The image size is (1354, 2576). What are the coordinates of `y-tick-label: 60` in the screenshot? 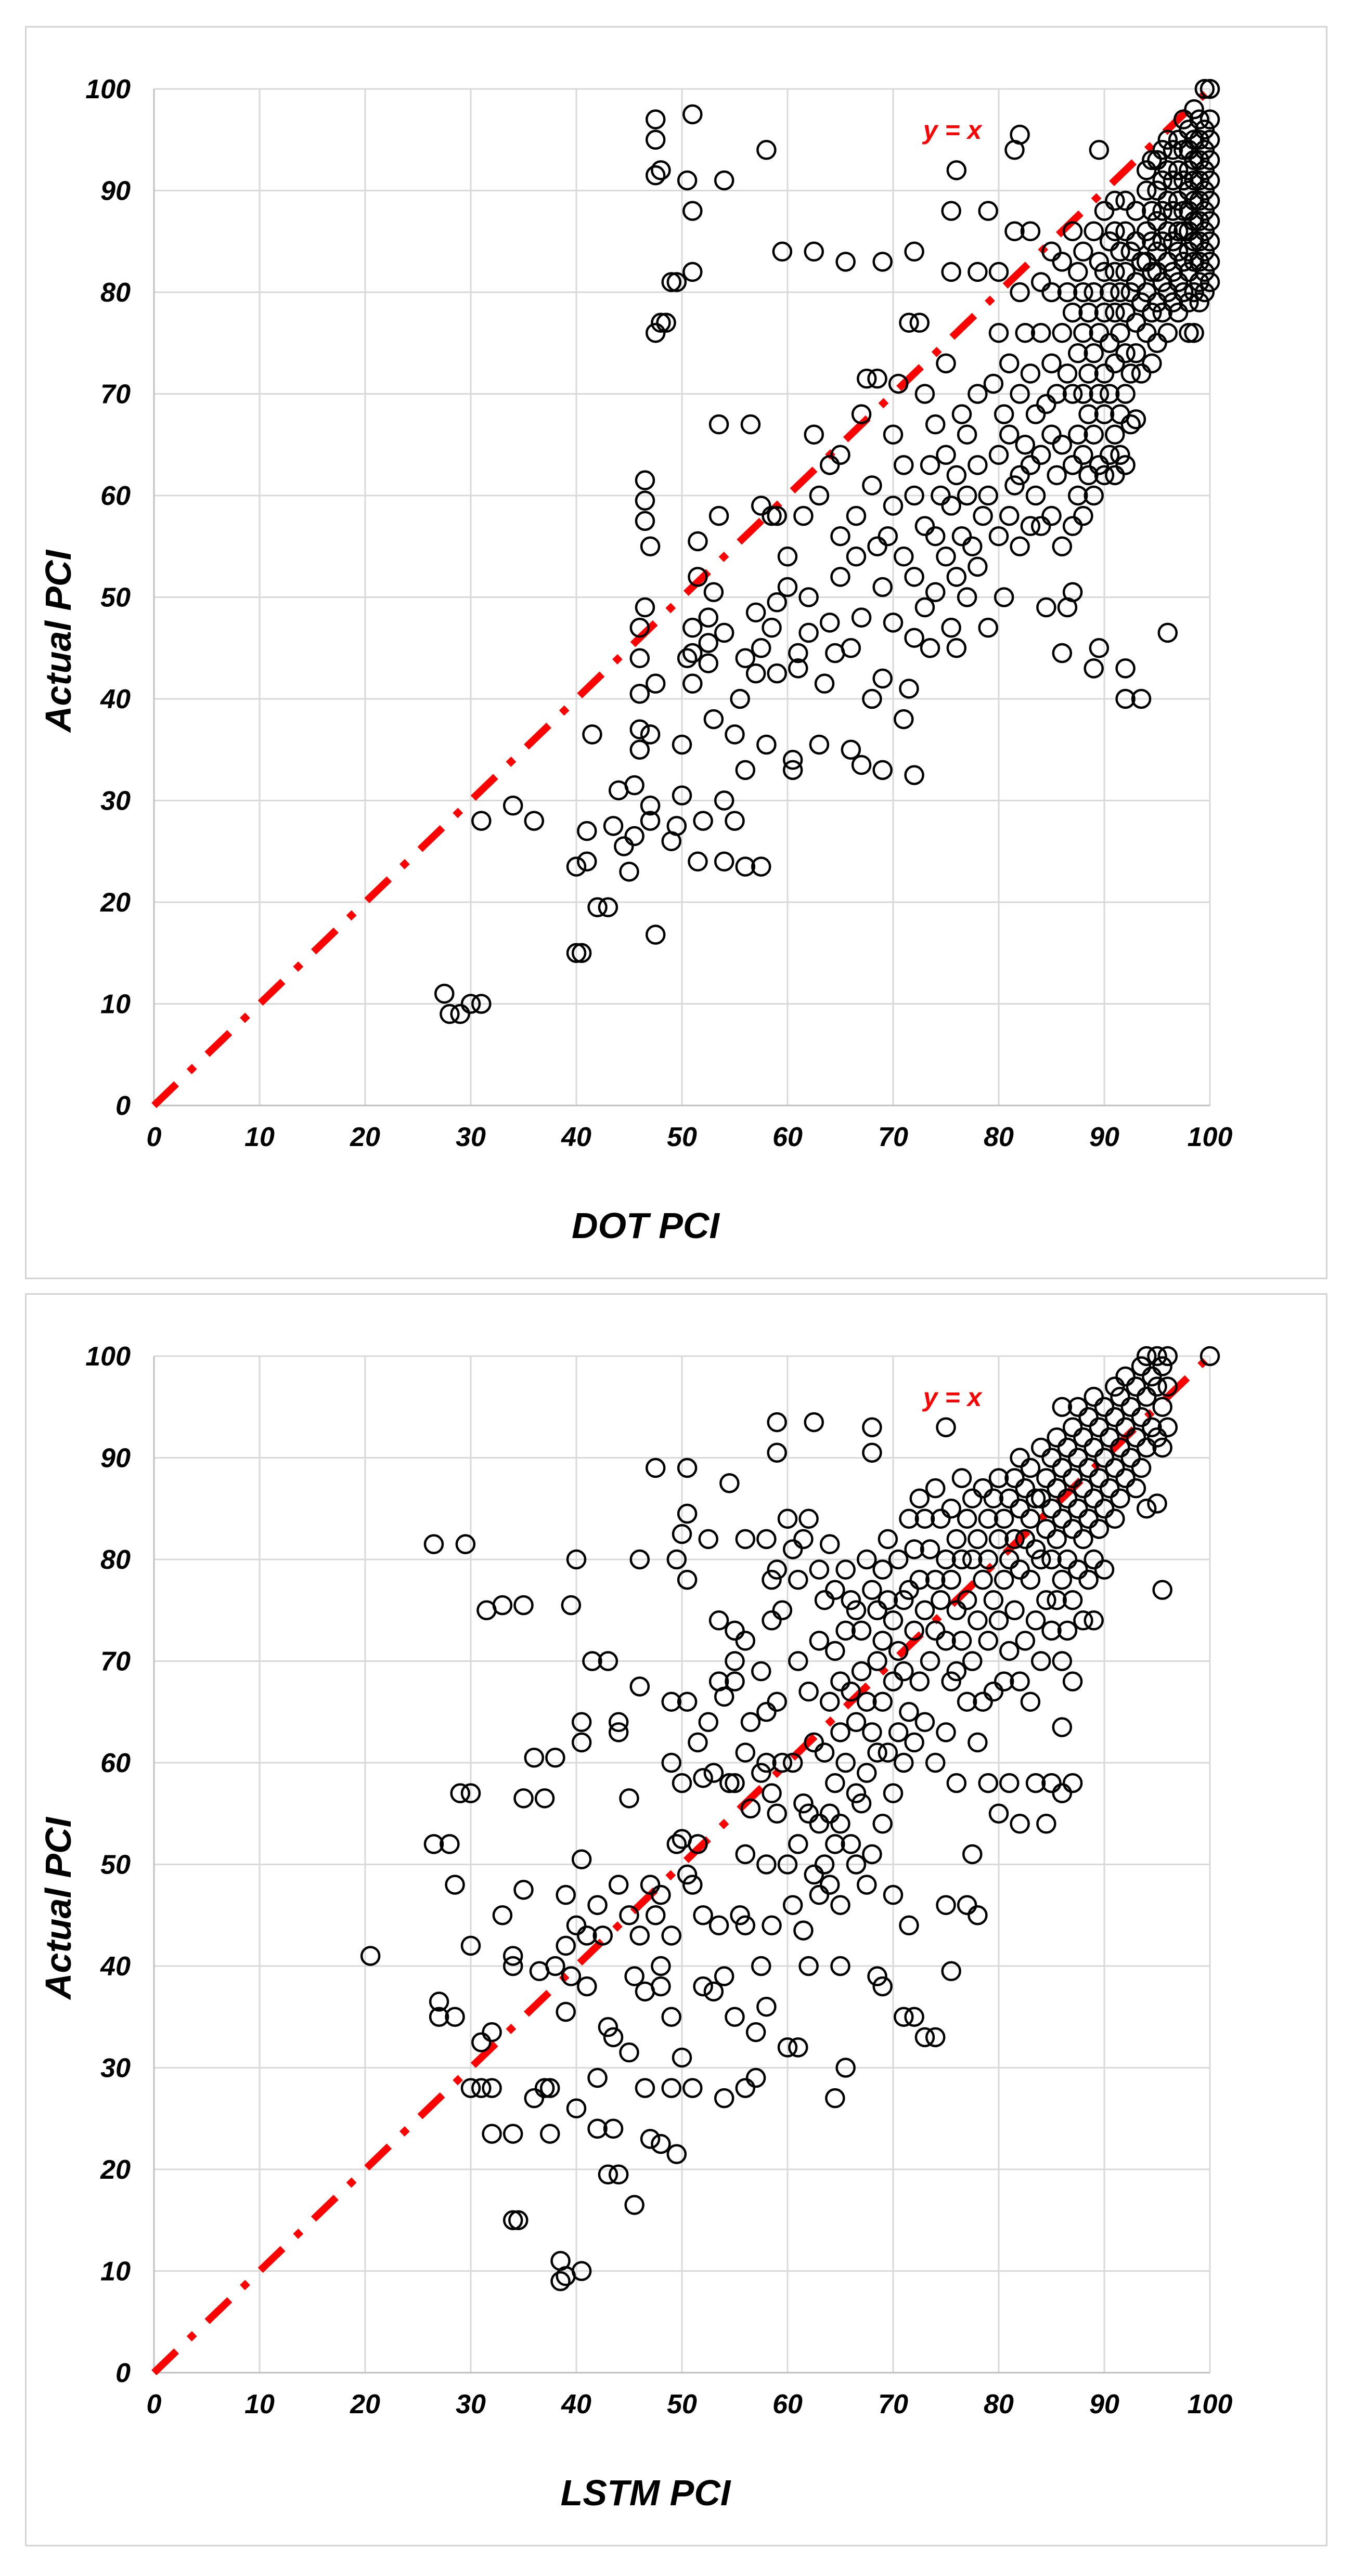 It's located at (115, 496).